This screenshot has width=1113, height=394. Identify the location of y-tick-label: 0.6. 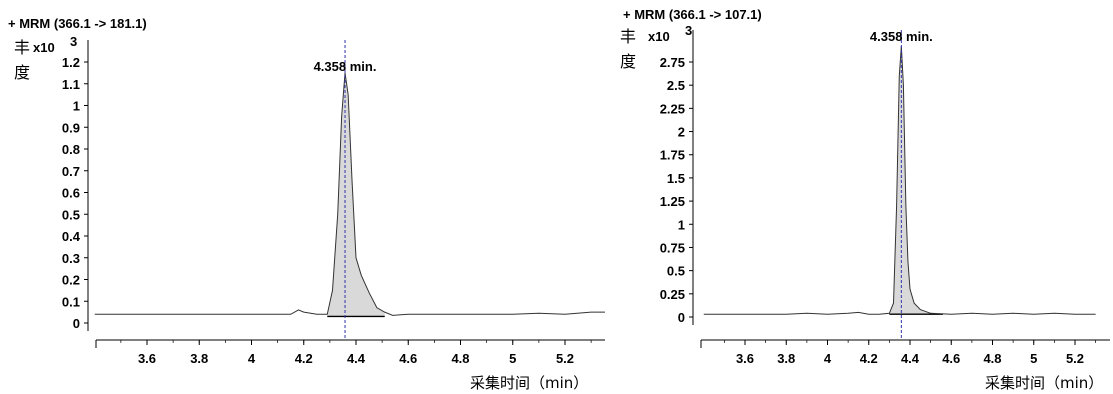
(71, 193).